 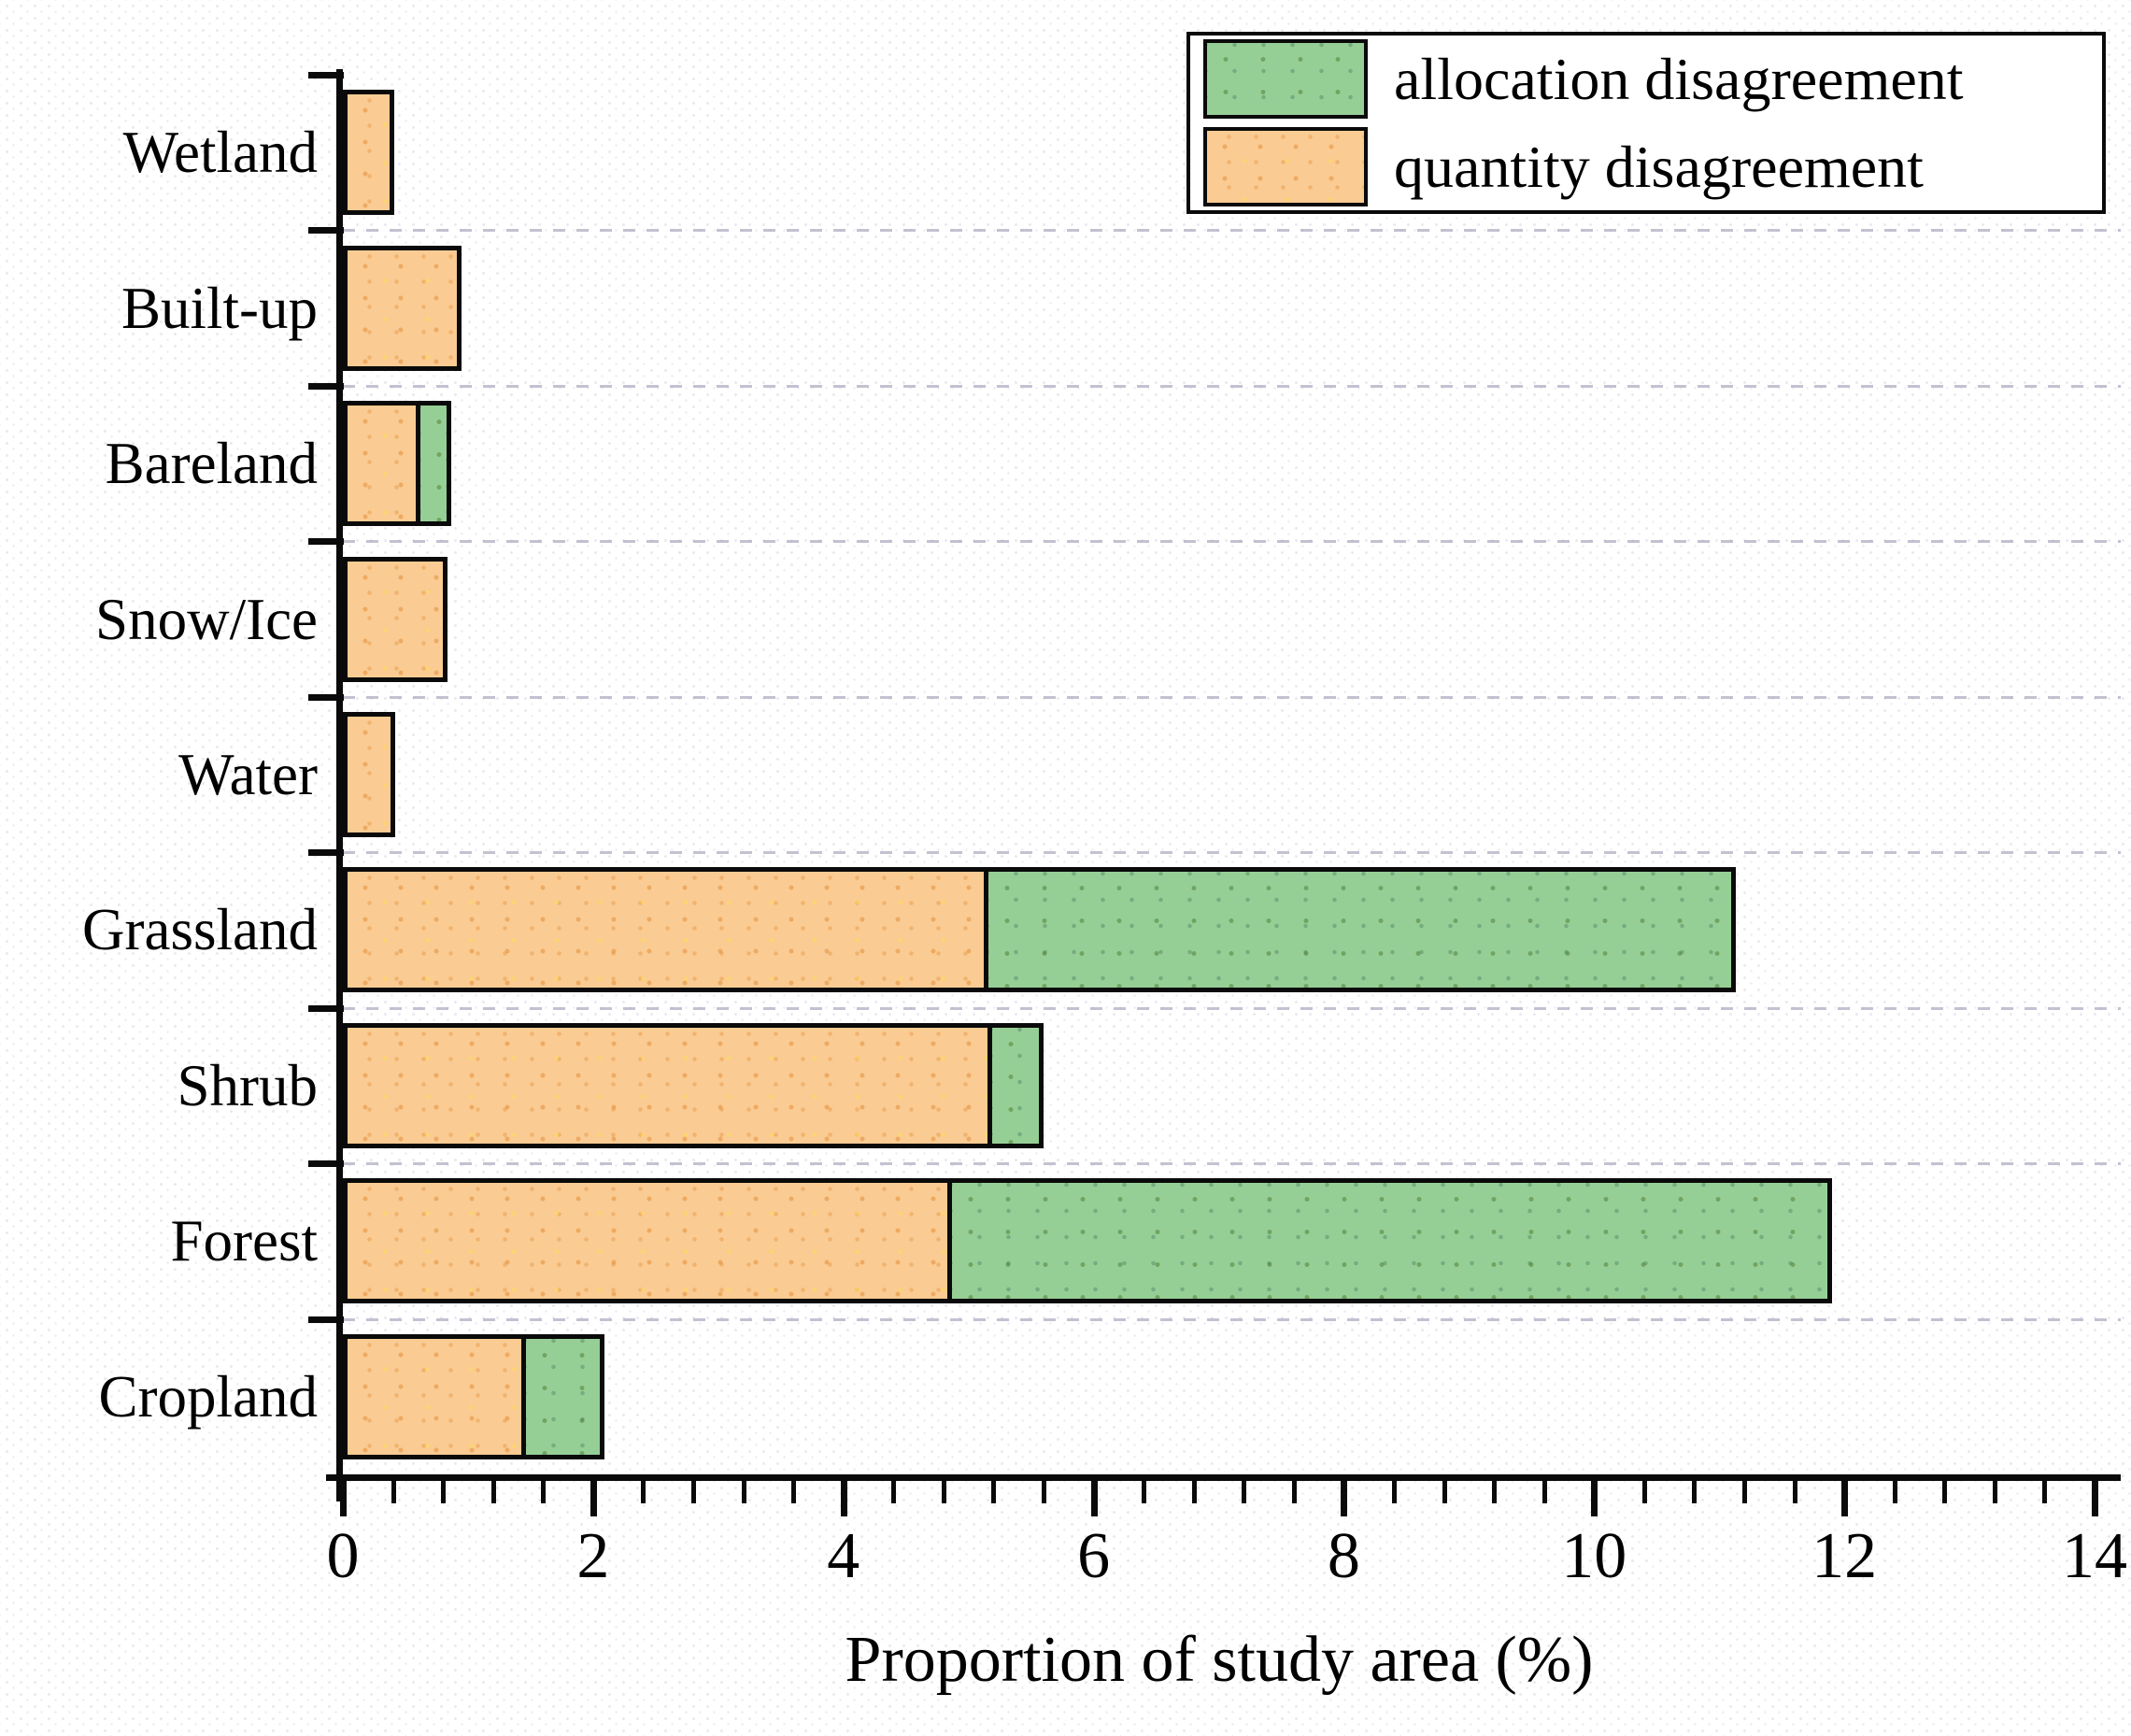 I want to click on category-label: Shrub, so click(x=248, y=1085).